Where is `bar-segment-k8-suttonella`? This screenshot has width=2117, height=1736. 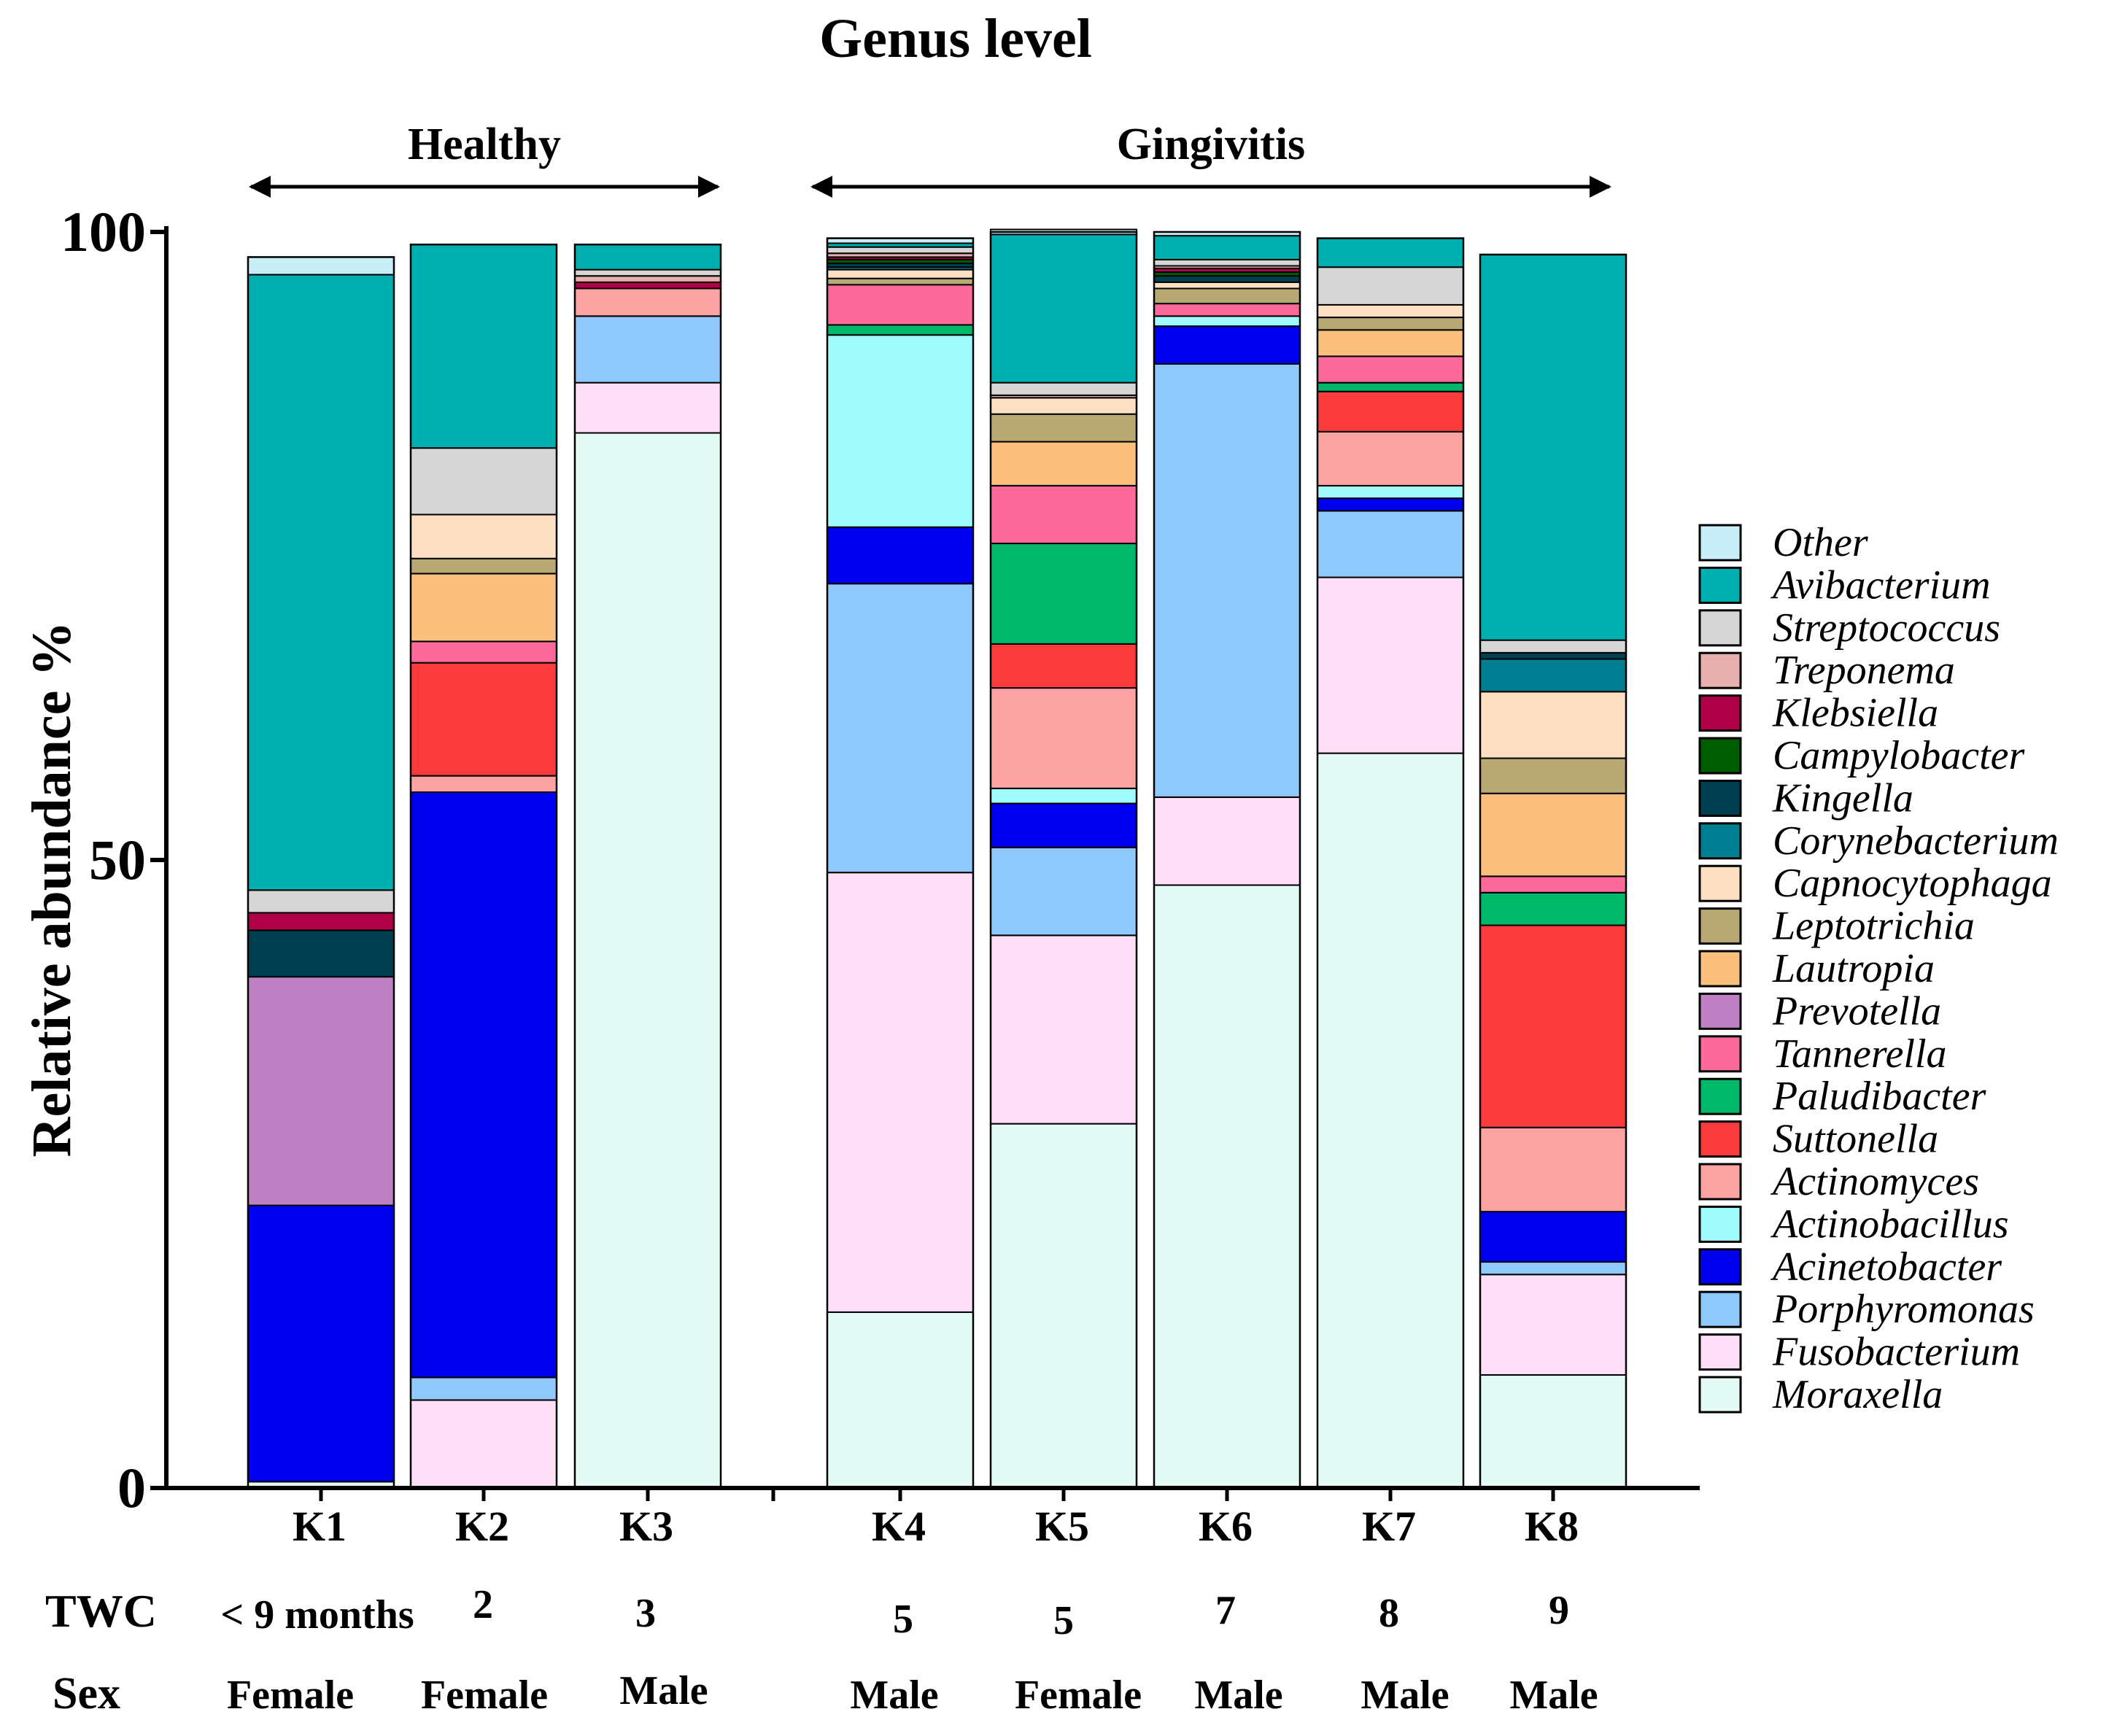
bar-segment-k8-suttonella is located at coordinates (1553, 1026).